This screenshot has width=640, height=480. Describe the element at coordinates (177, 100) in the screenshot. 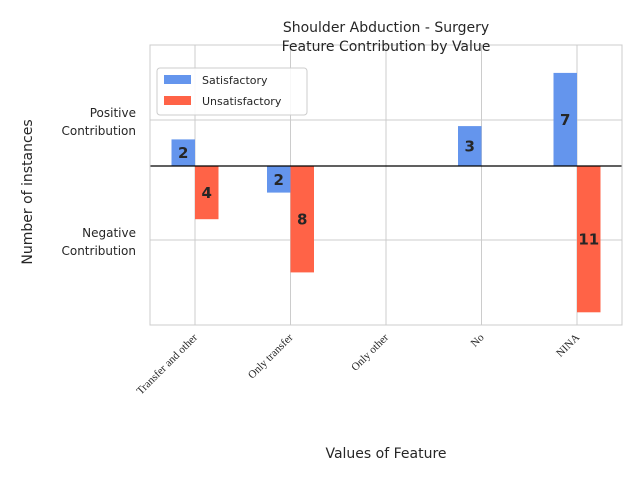

I see `legend-swatch-unsatisfactory` at that location.